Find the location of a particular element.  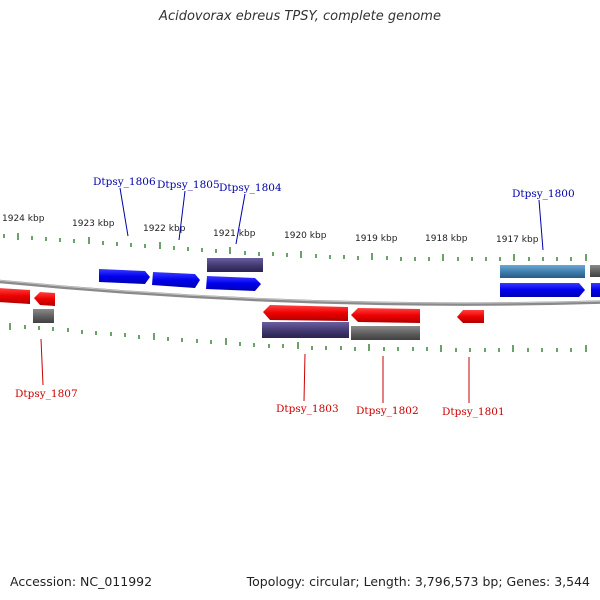

forward-strand-features is located at coordinates (349, 277).